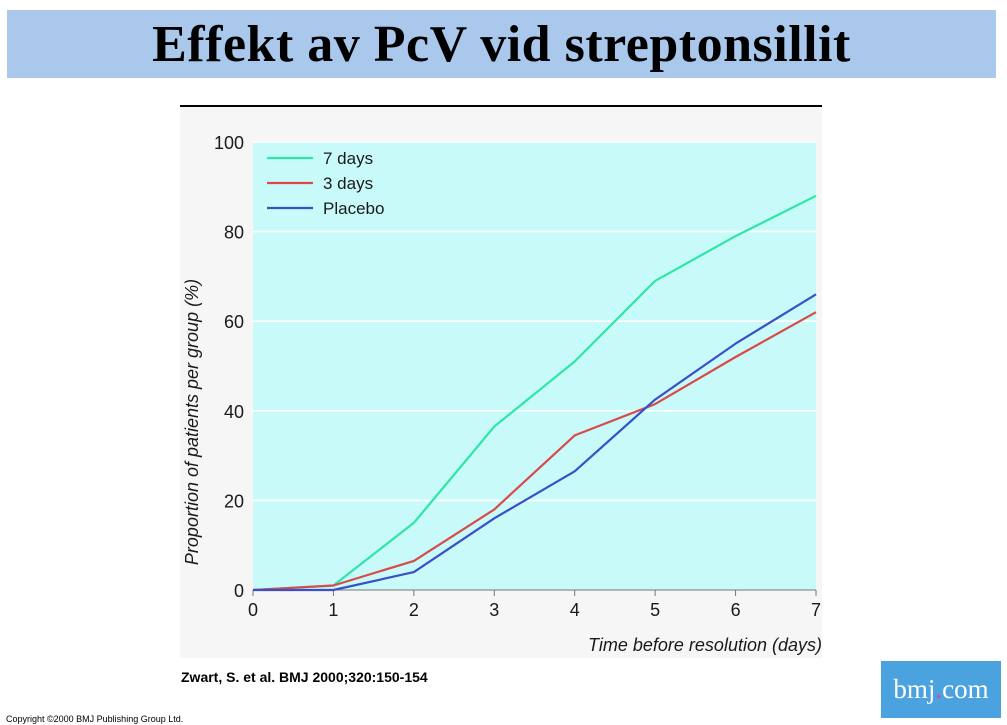 The image size is (1007, 725). I want to click on logo-text-right: com, so click(965, 689).